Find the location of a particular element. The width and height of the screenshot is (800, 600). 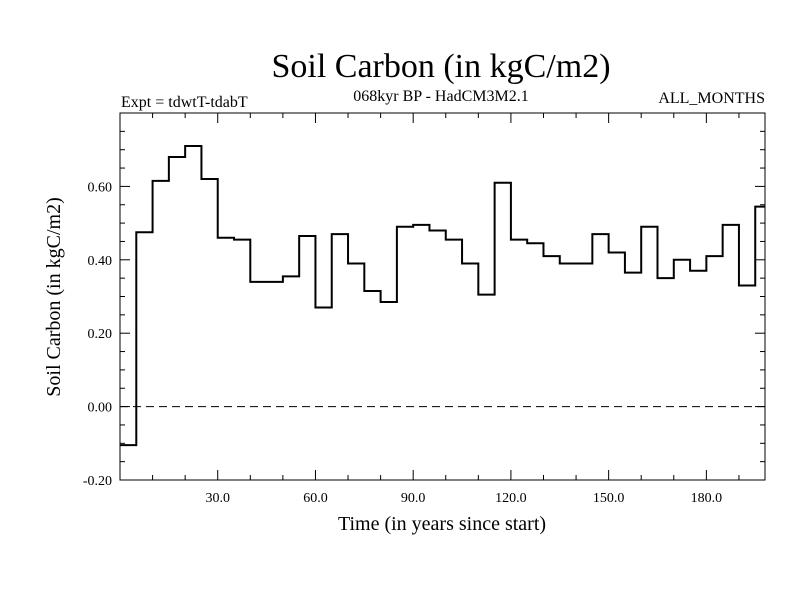

y-tick-label: 0.60 is located at coordinates (100, 187).